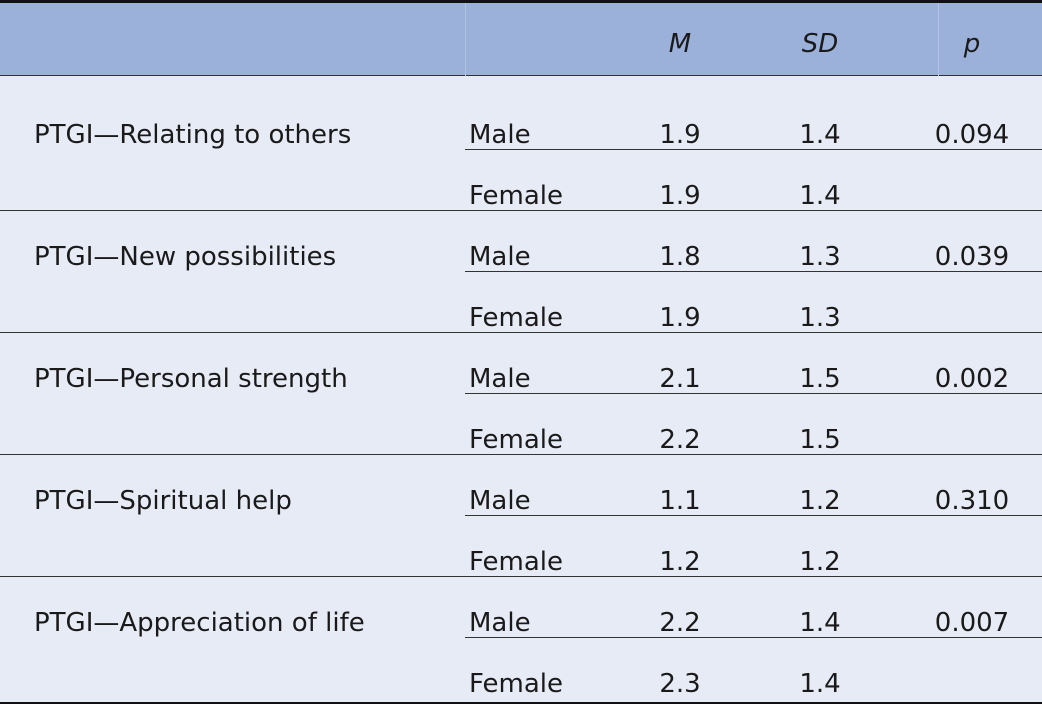 The image size is (1042, 704). What do you see at coordinates (972, 44) in the screenshot?
I see `header-p: p` at bounding box center [972, 44].